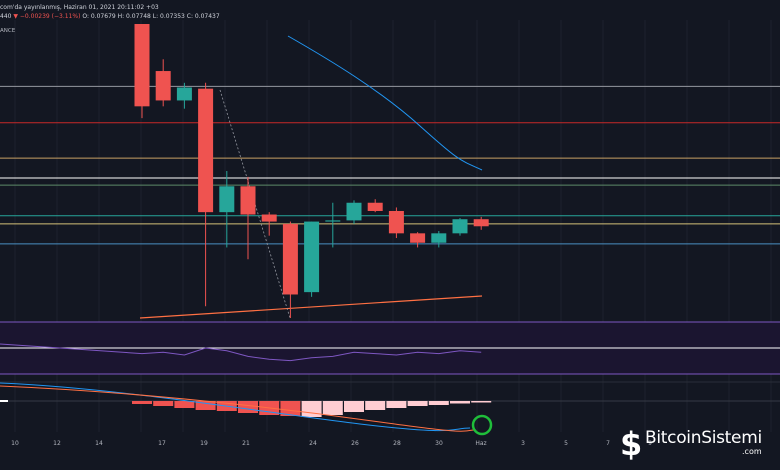  What do you see at coordinates (204, 443) in the screenshot?
I see `x-tick-label: 19` at bounding box center [204, 443].